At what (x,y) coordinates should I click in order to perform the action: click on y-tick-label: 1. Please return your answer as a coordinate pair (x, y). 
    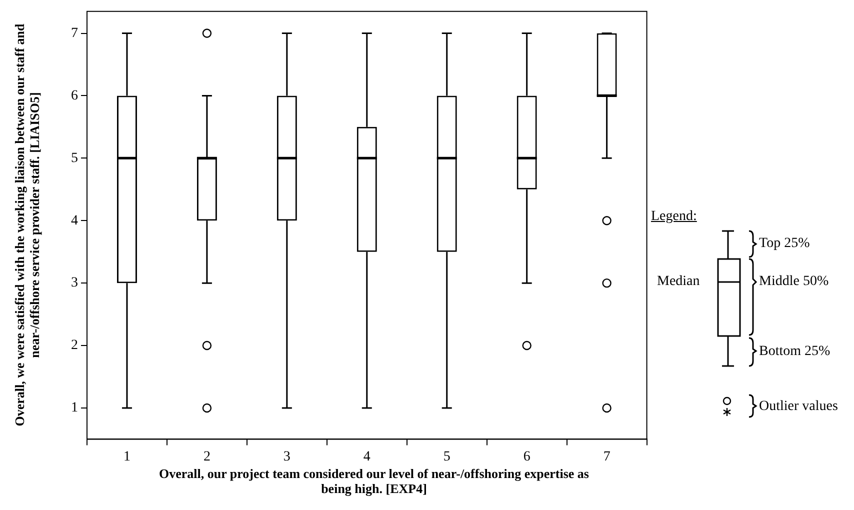
    Looking at the image, I should click on (74, 408).